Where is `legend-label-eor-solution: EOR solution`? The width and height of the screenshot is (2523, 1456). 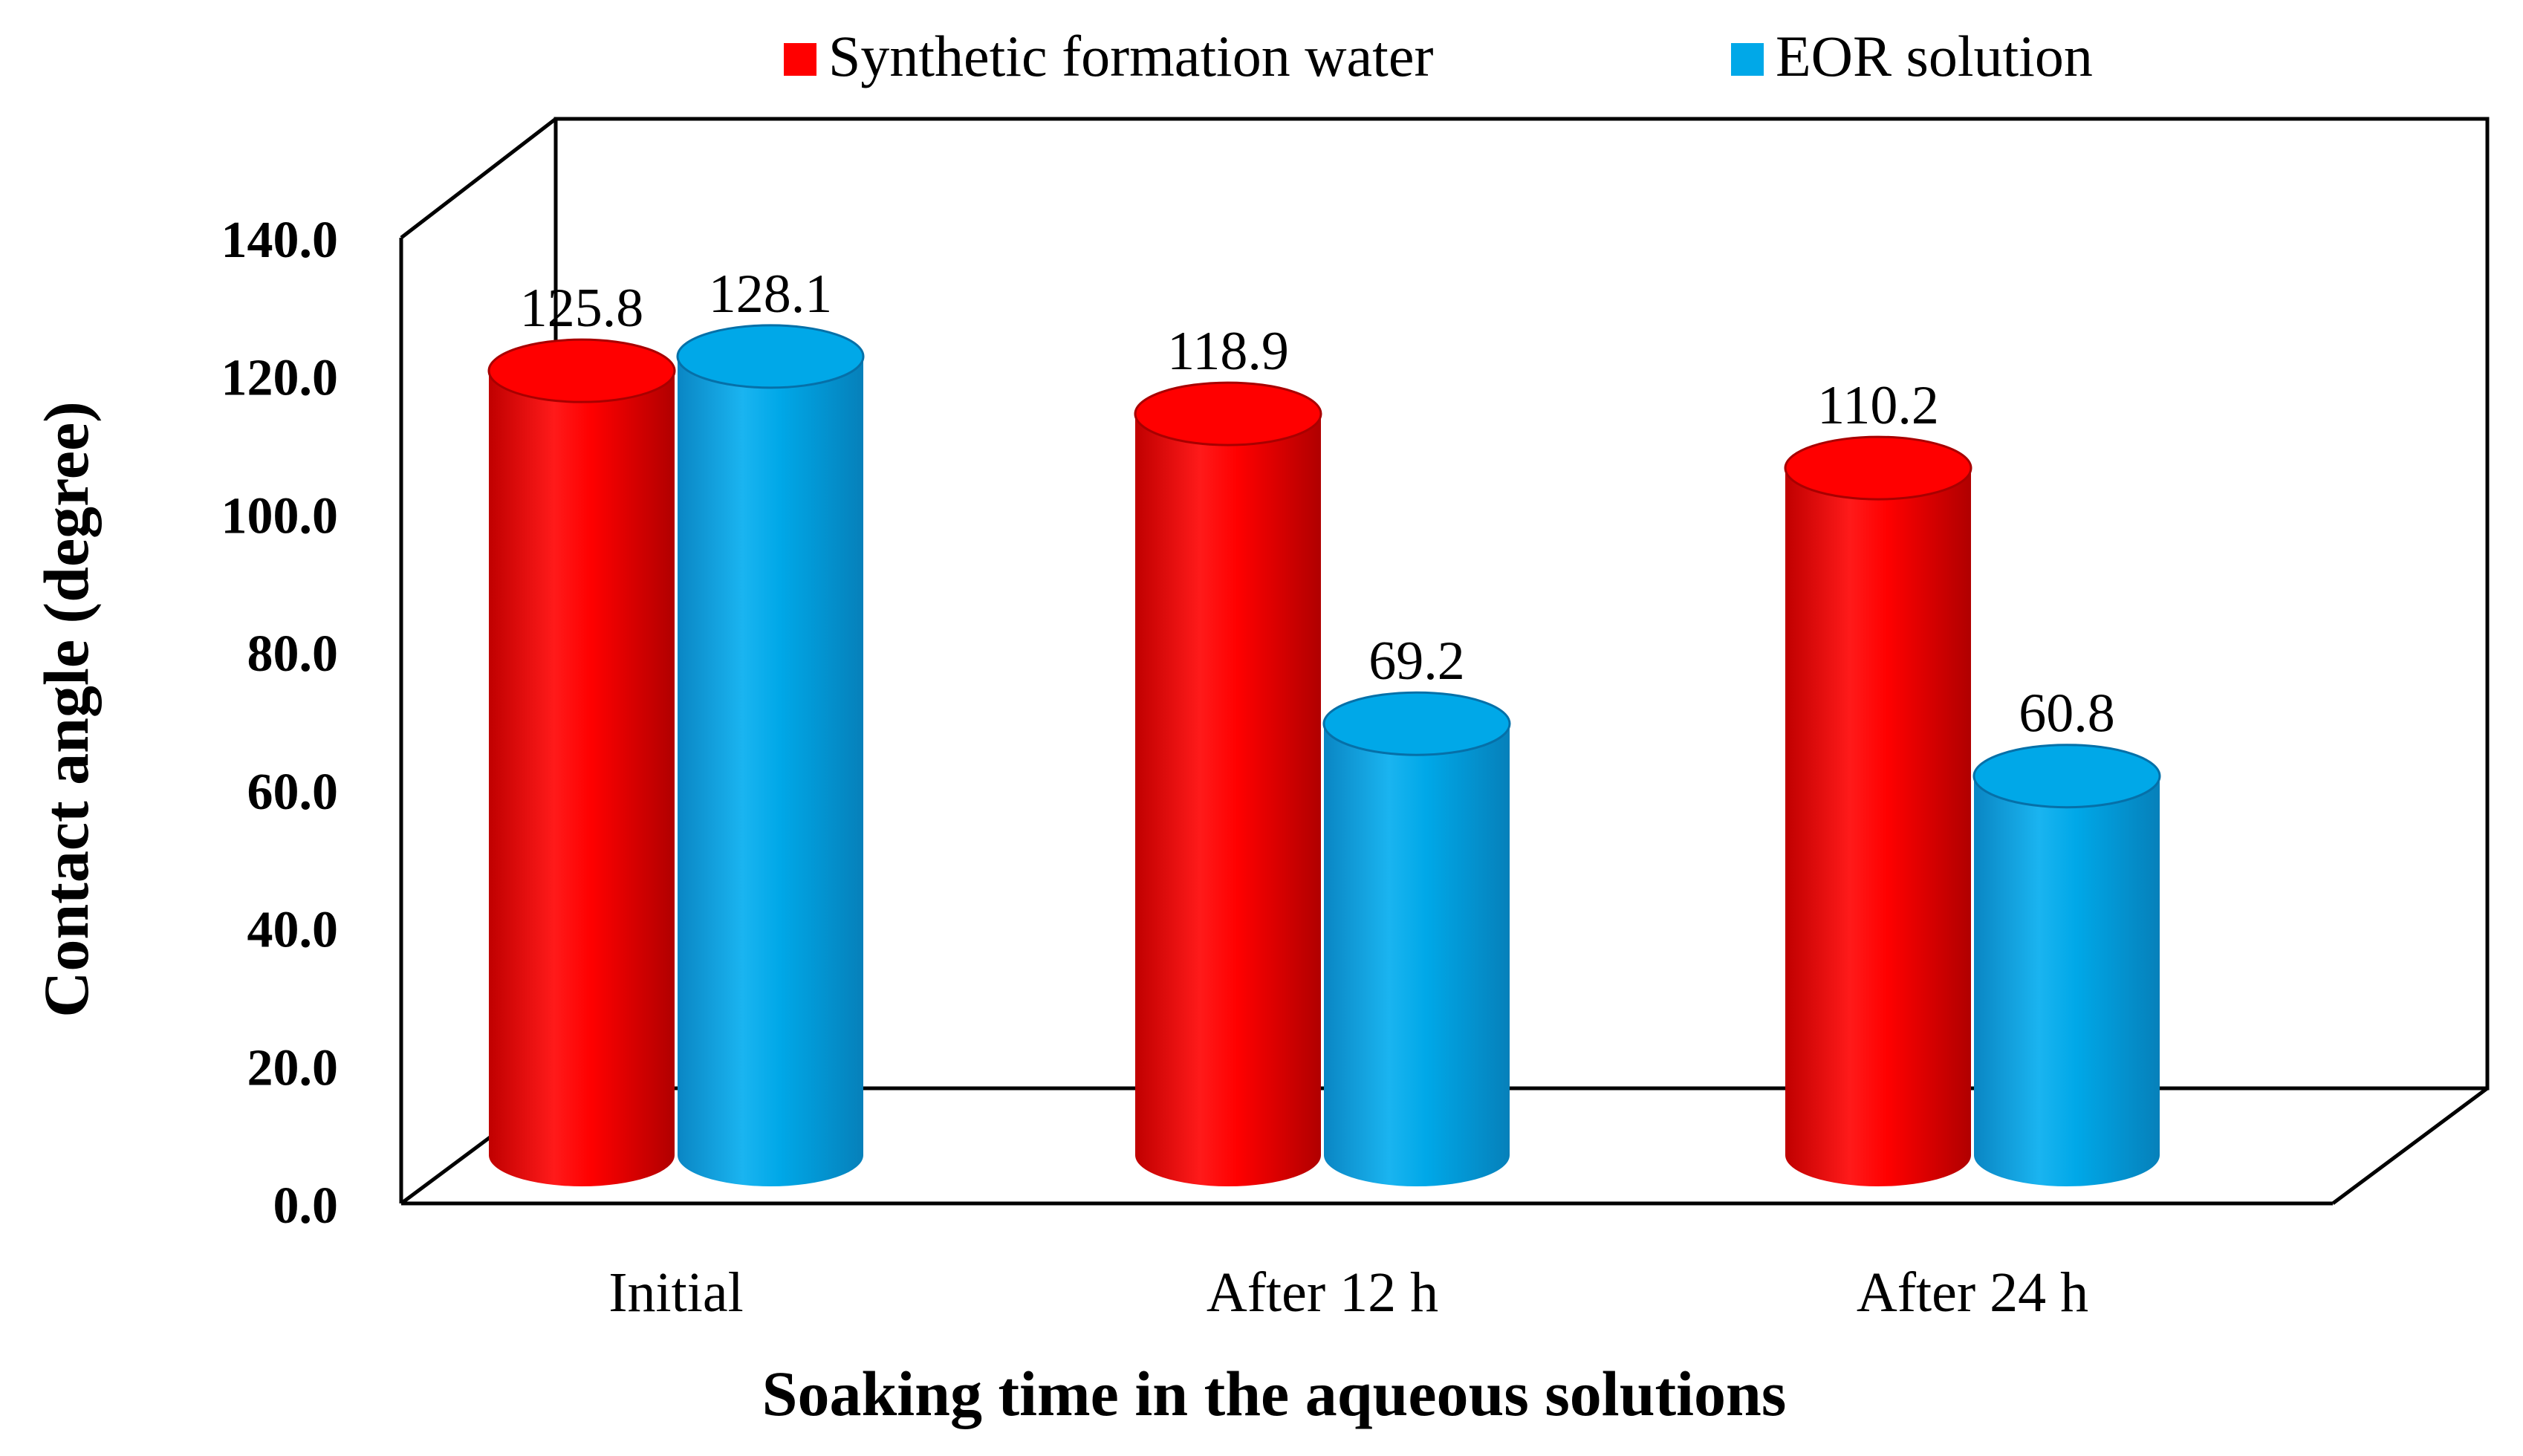 legend-label-eor-solution: EOR solution is located at coordinates (1934, 56).